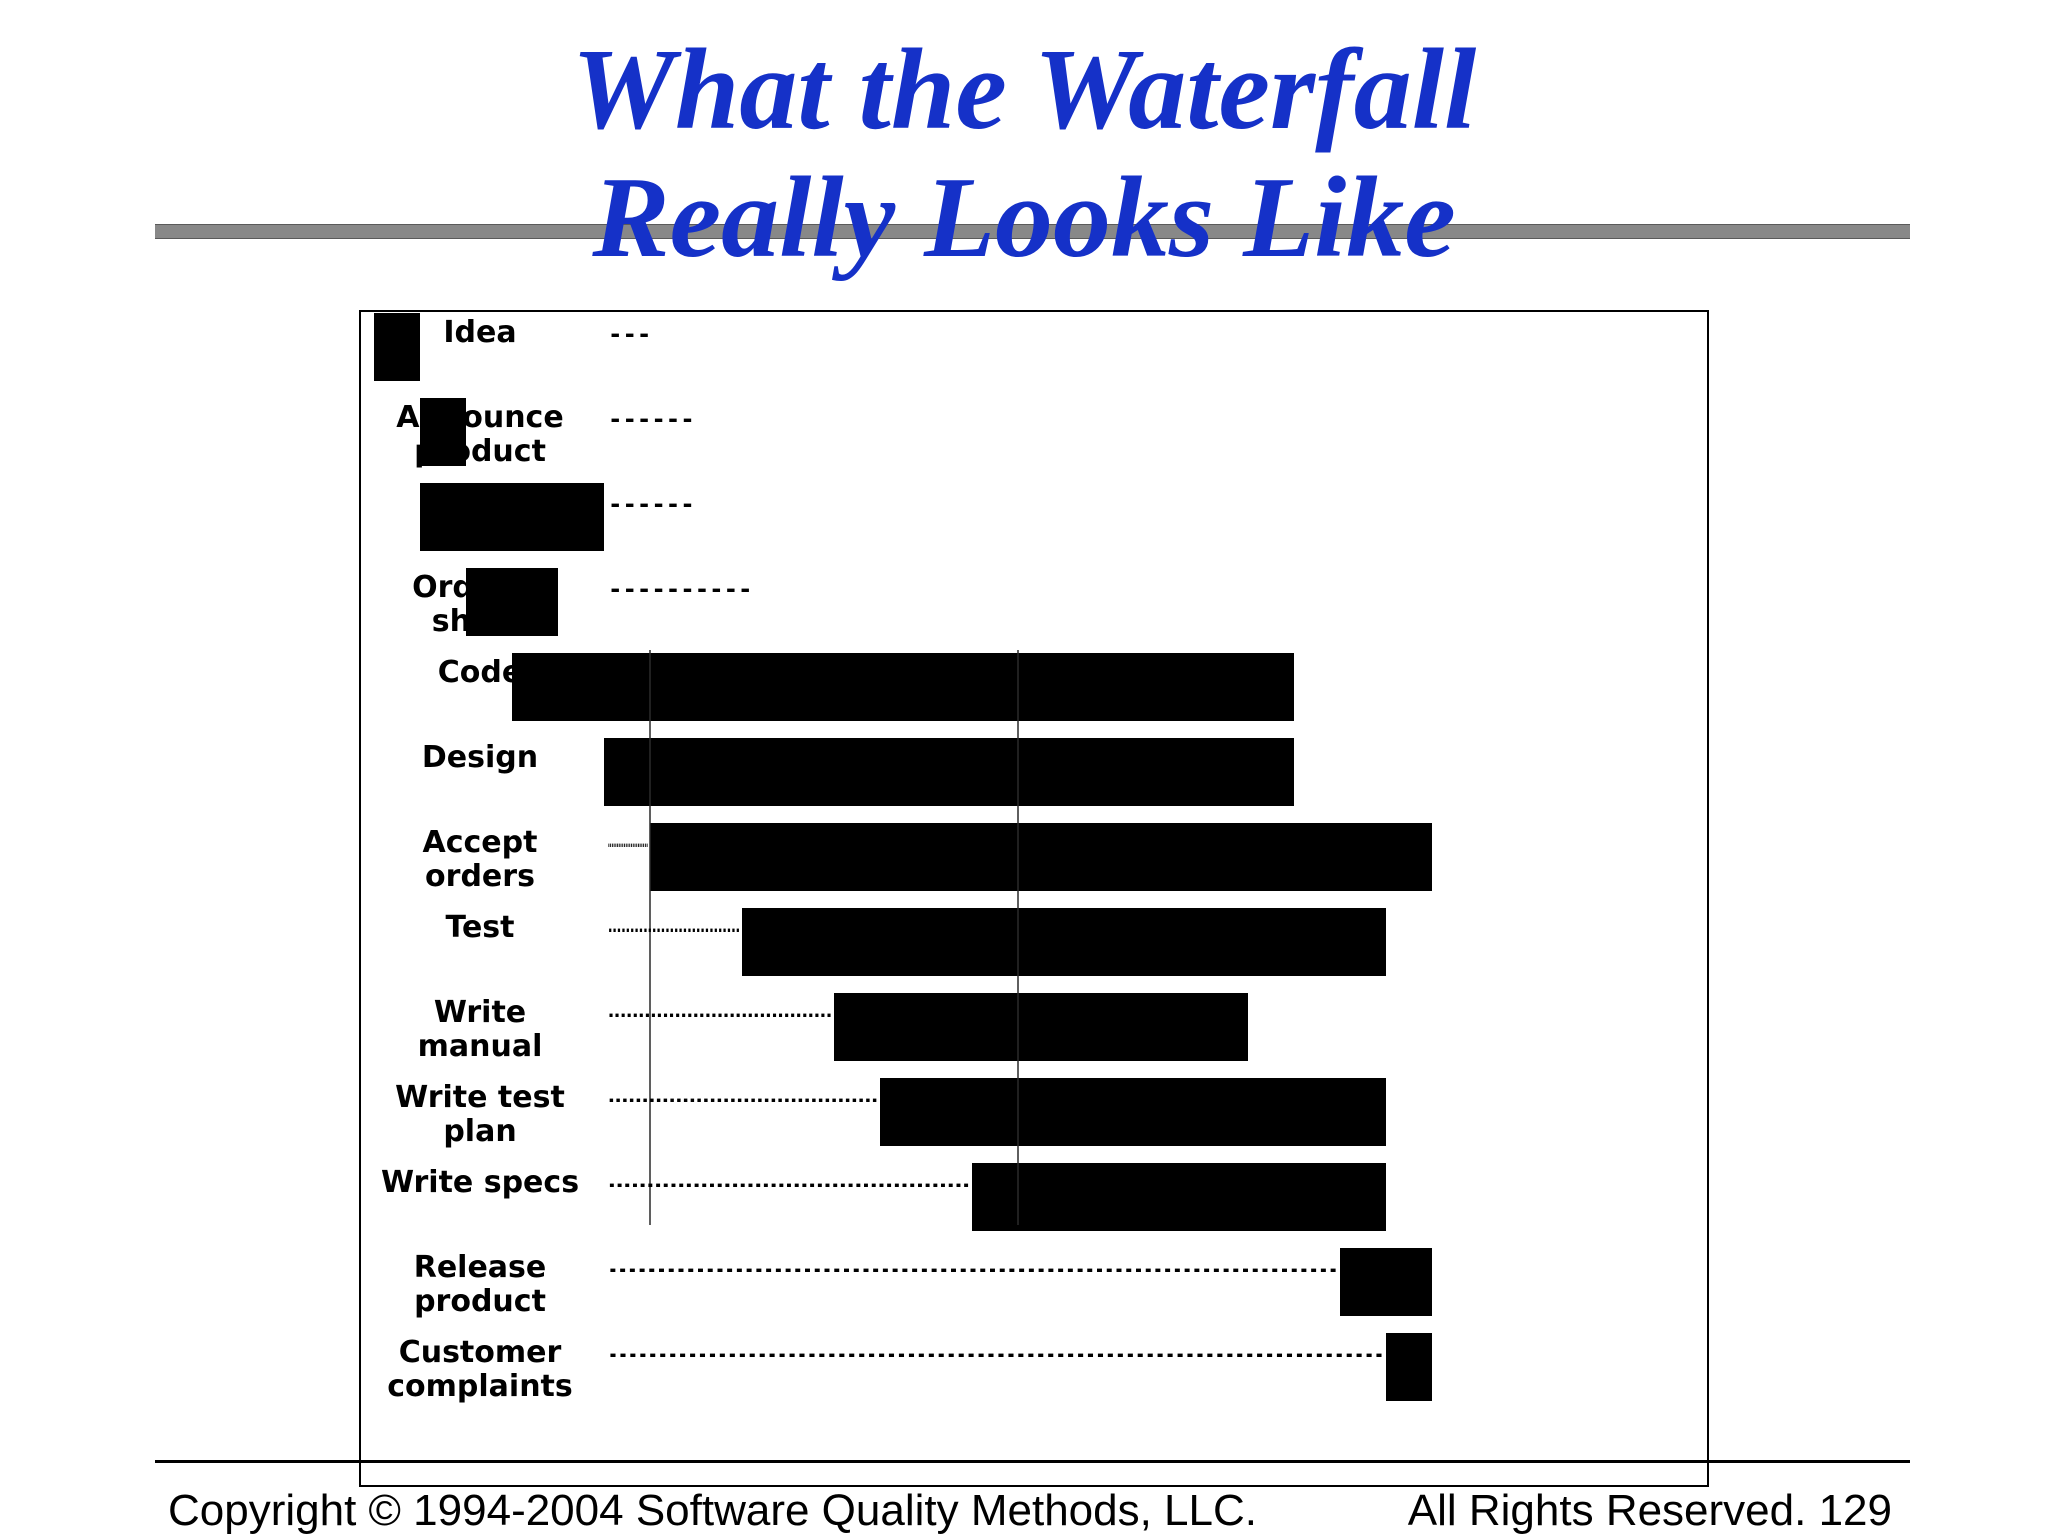 The image size is (2048, 1536). Describe the element at coordinates (674, 929) in the screenshot. I see `task-leader-dashes: ------------------------------` at that location.